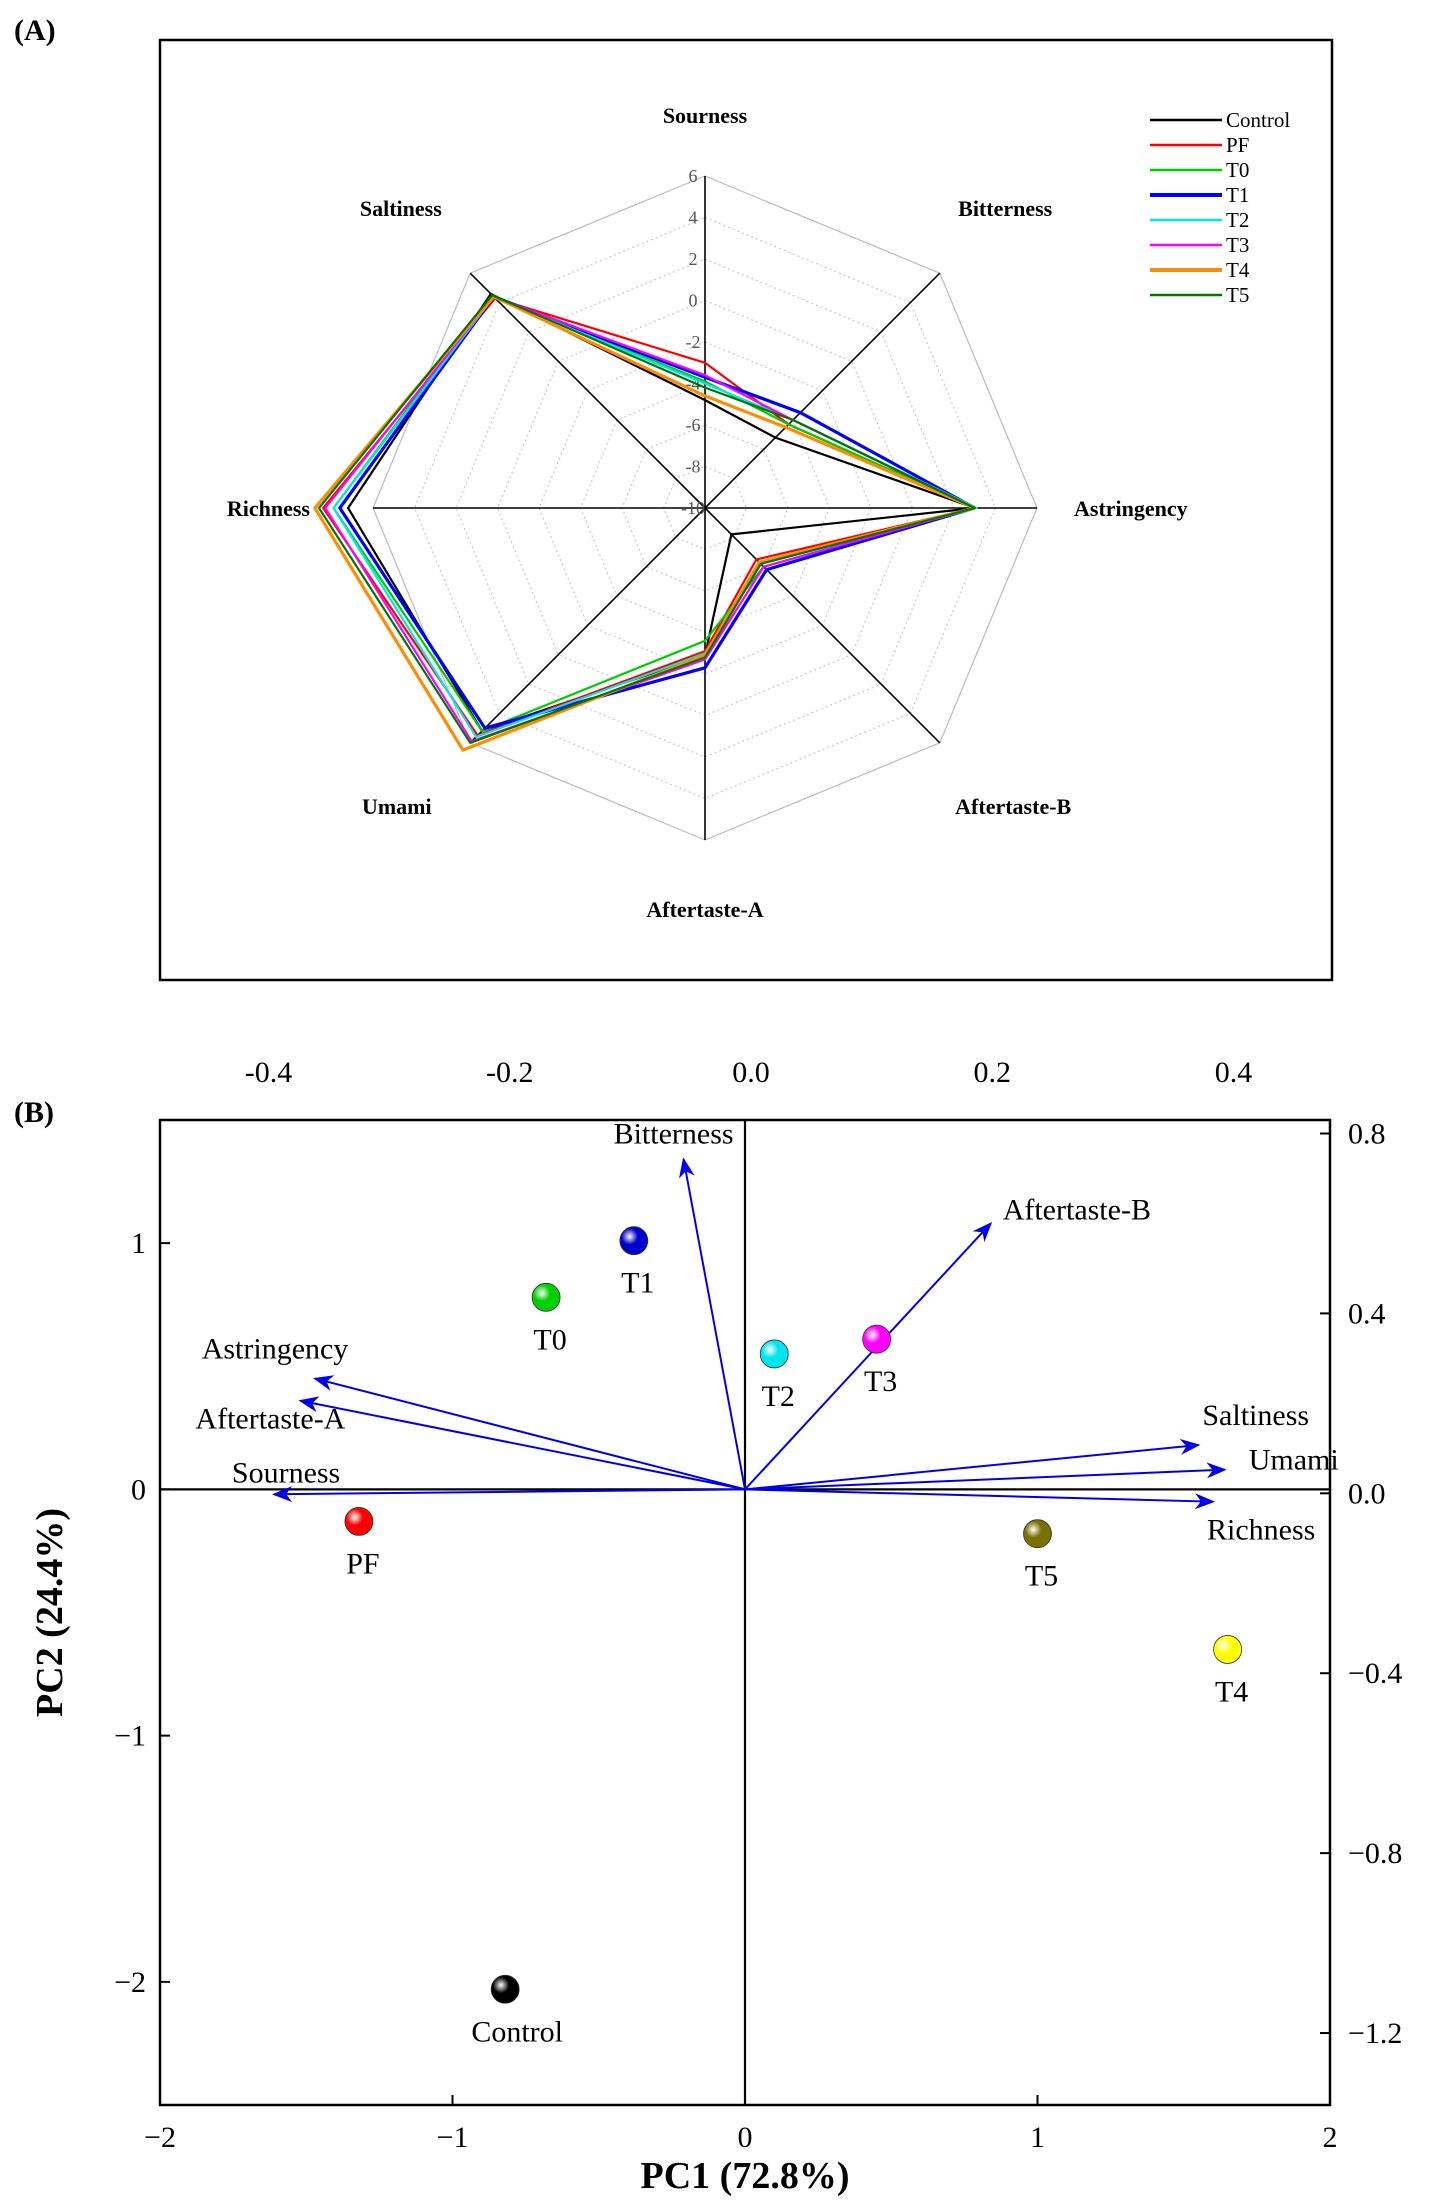 The image size is (1450, 2208). I want to click on loading-label: Aftertaste-A, so click(270, 1419).